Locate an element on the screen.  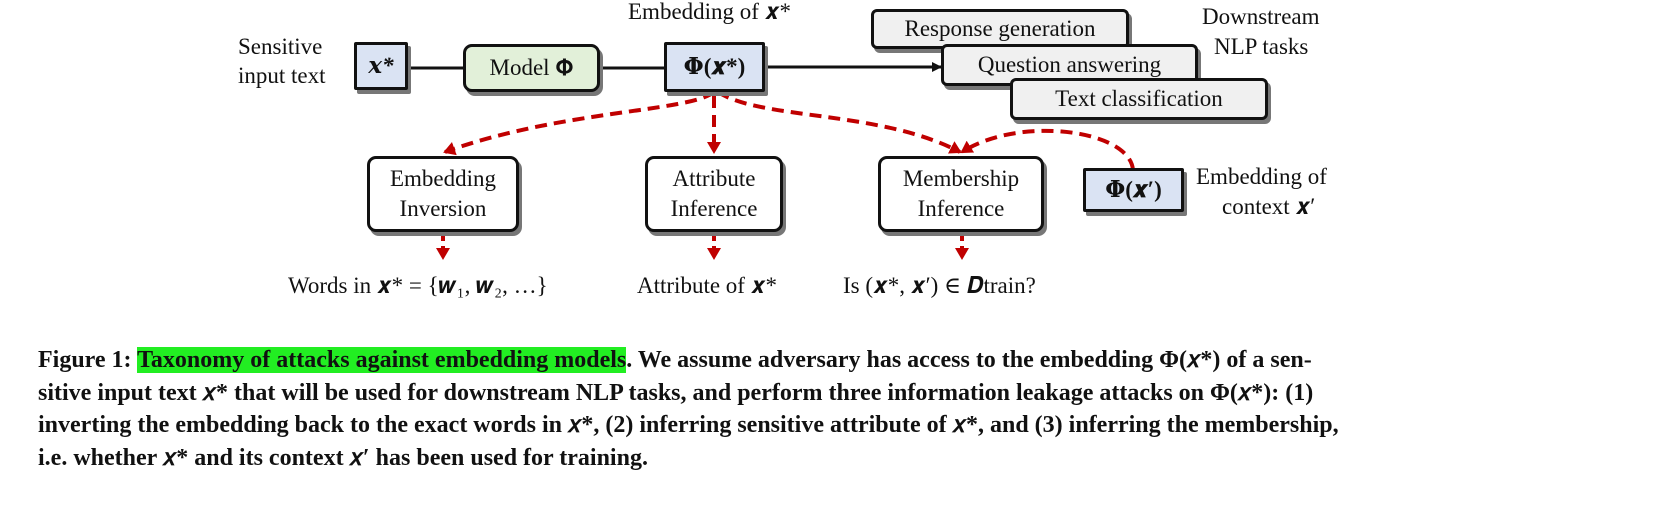
embedding-box: 𝚽(𝒙*) is located at coordinates (714, 67).